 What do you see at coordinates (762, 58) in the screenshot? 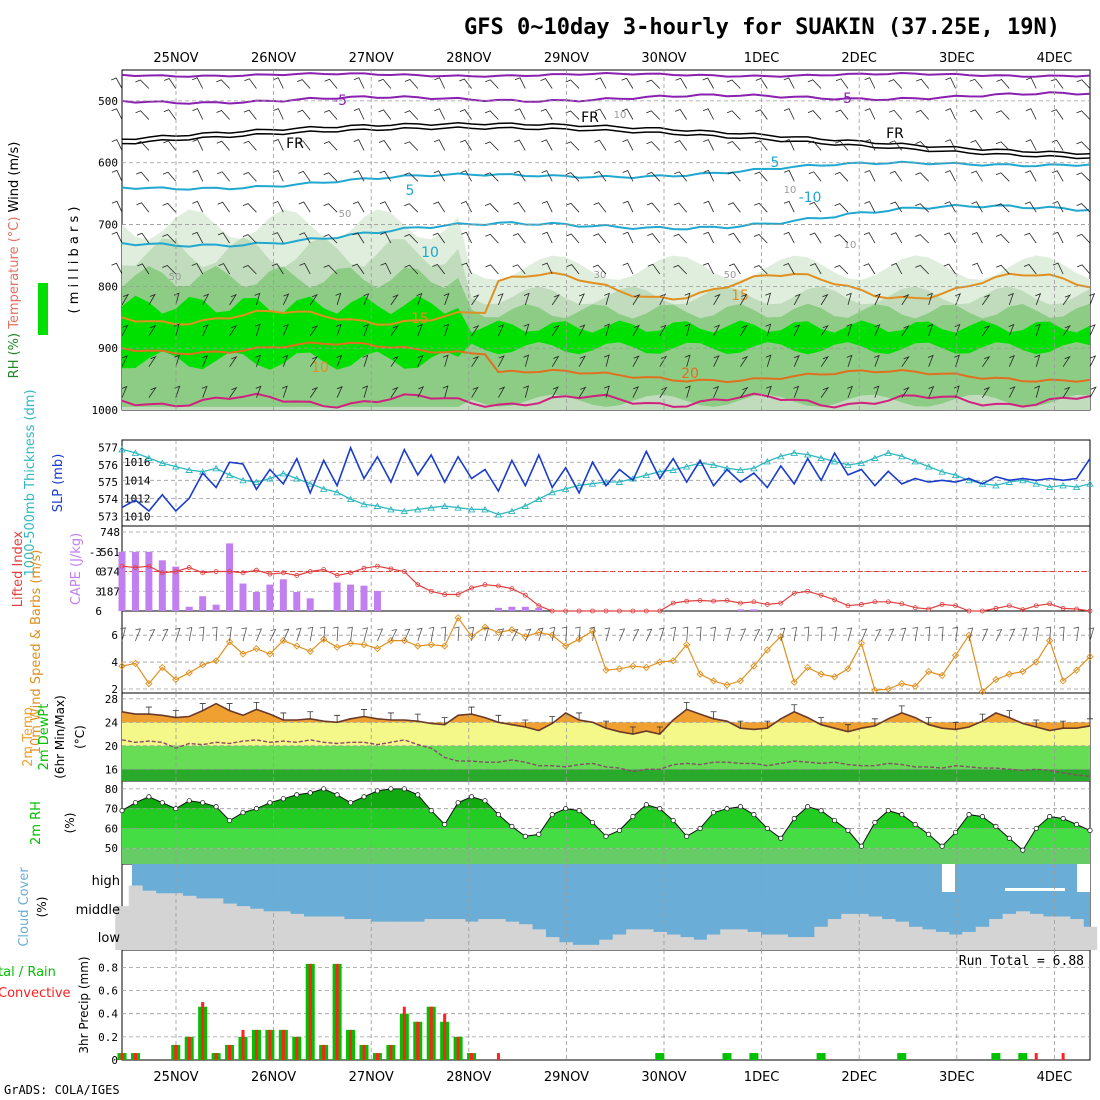
I see `date-label-top-6: 1DEC` at bounding box center [762, 58].